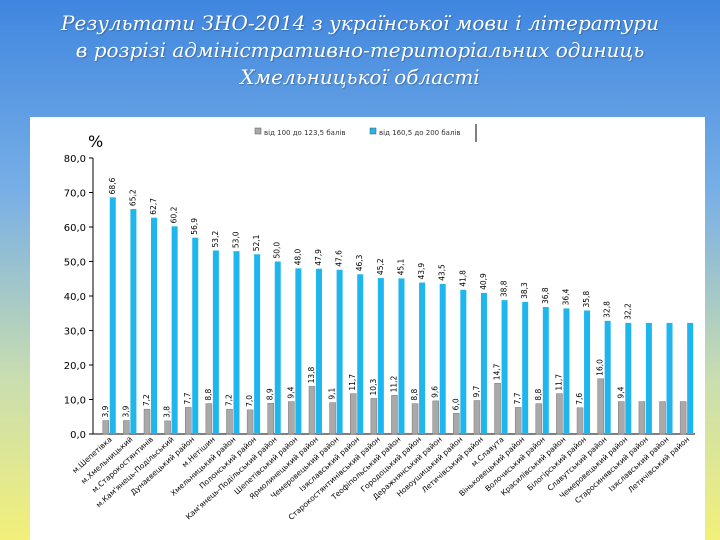  Describe the element at coordinates (517, 398) in the screenshot. I see `data-label-low: 7,7` at that location.